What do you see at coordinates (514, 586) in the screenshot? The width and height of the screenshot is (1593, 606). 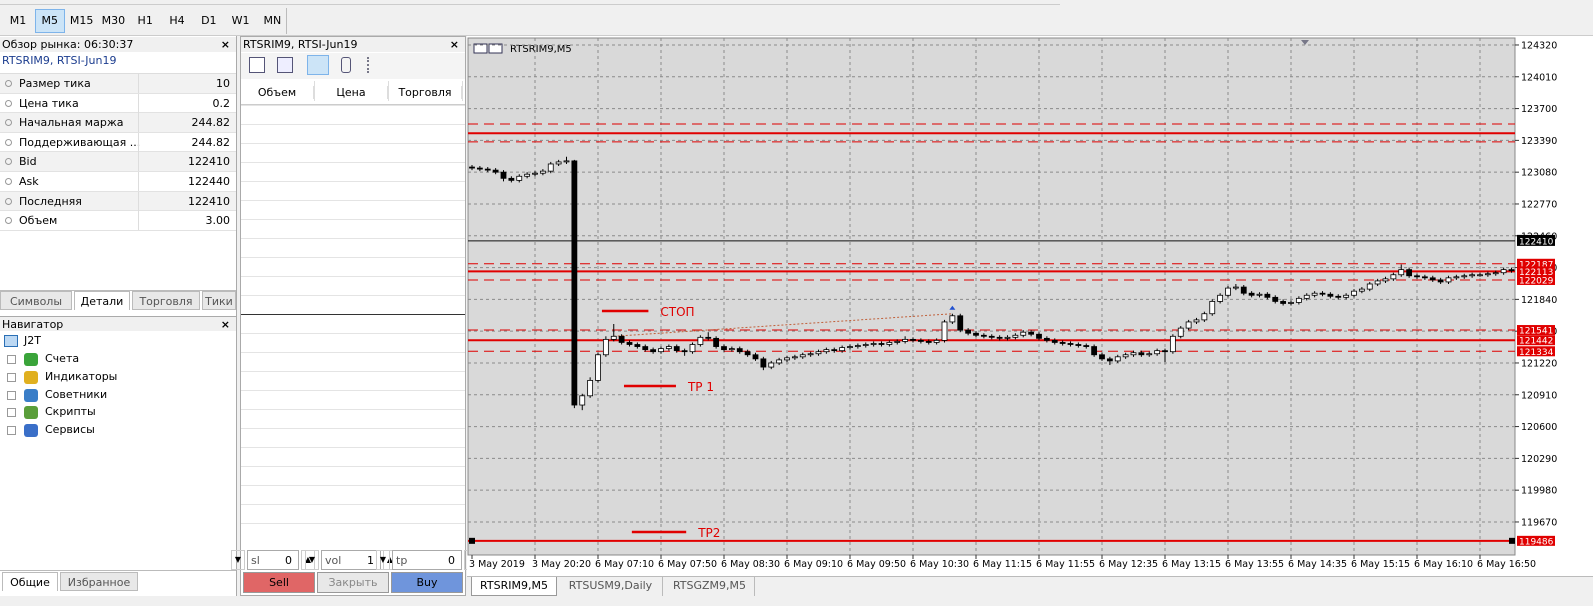 I see `chart-tab: RTSRIM9,M5` at bounding box center [514, 586].